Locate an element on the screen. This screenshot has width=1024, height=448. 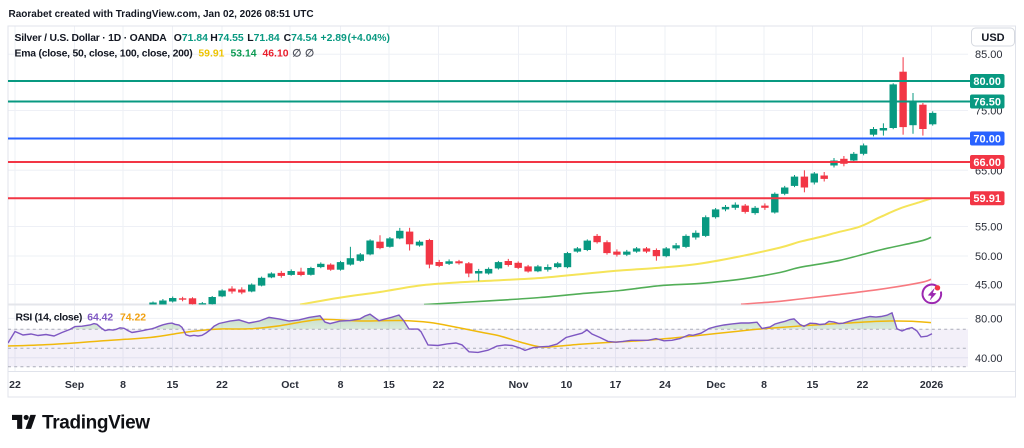
svg-text: 70.00 is located at coordinates (987, 140).